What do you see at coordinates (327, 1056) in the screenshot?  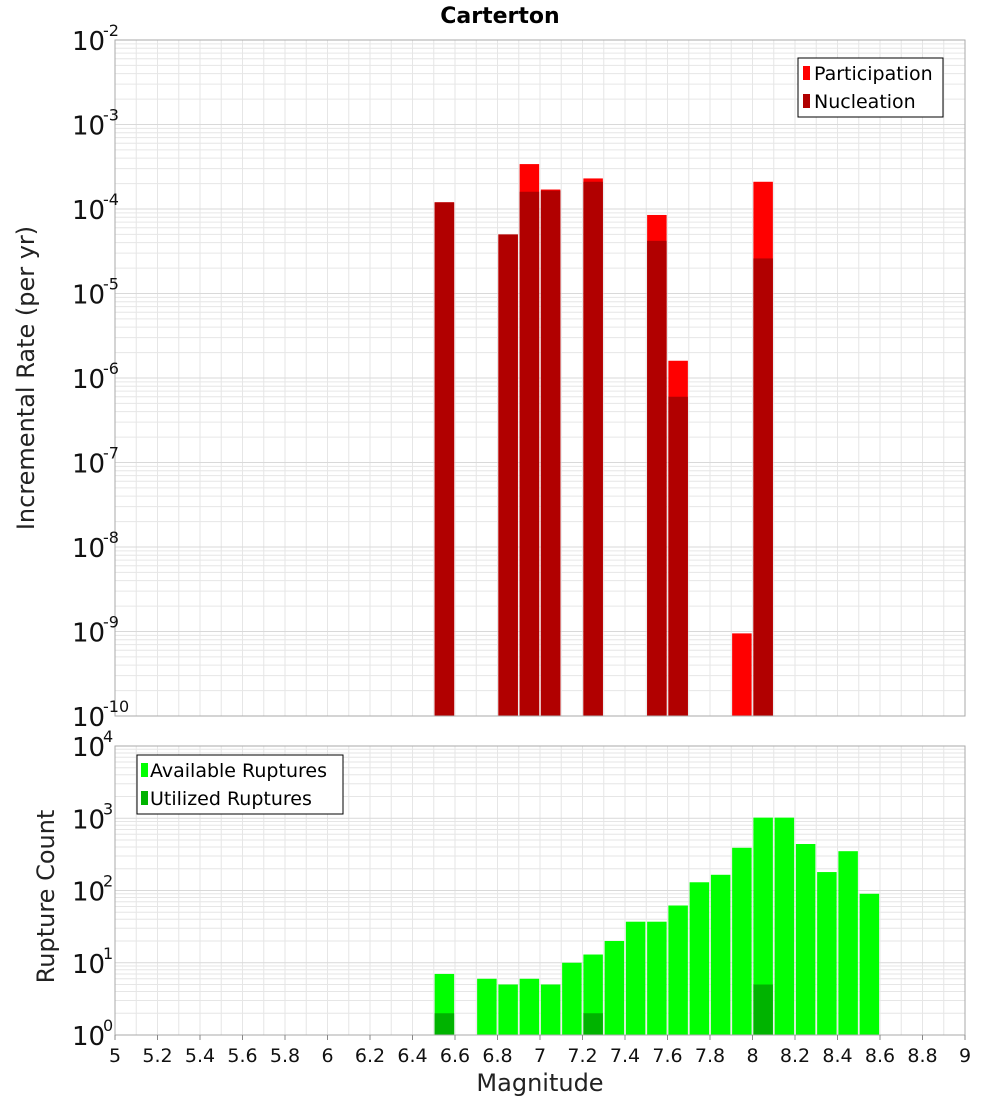 I see `x-tick-label: 6` at bounding box center [327, 1056].